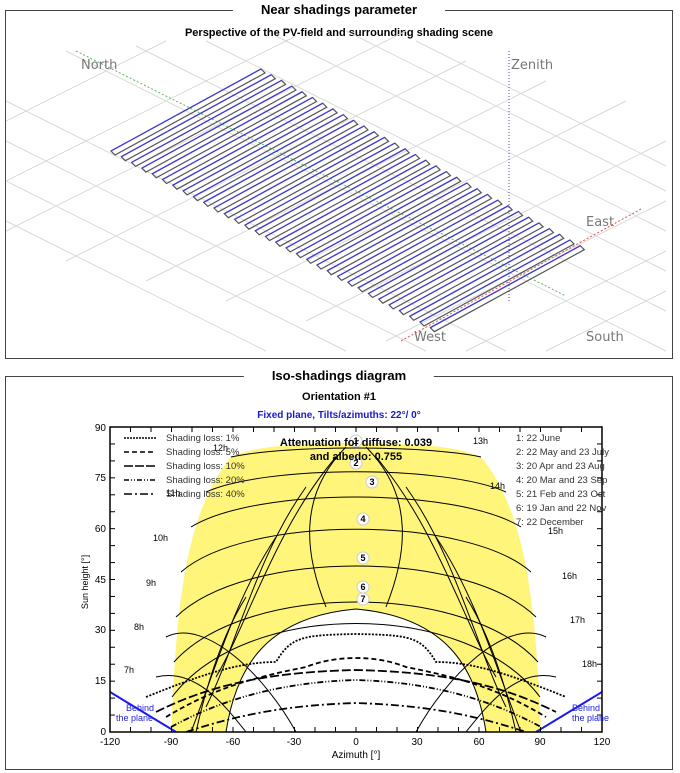 This screenshot has height=773, width=680. I want to click on zenith-label: Zenith, so click(532, 65).